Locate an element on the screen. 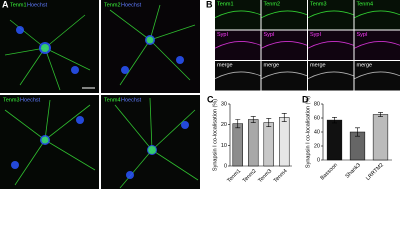 This screenshot has height=240, width=400. x-tick-label: LRRTM2 is located at coordinates (375, 172).